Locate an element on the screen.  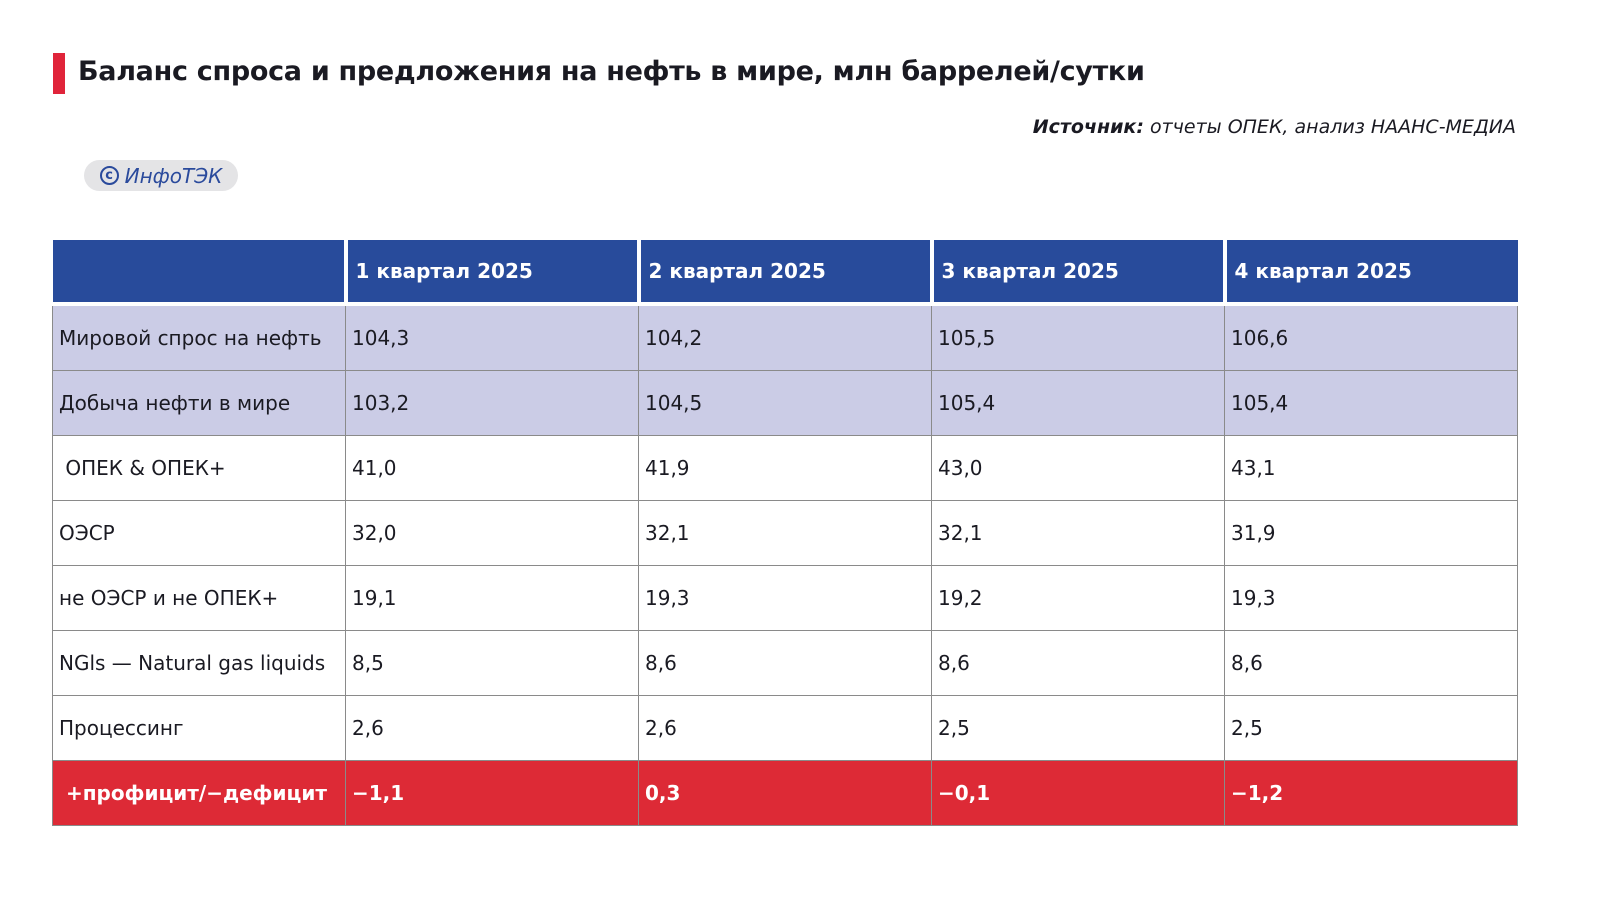
value-cell: −0,1 is located at coordinates (1078, 793).